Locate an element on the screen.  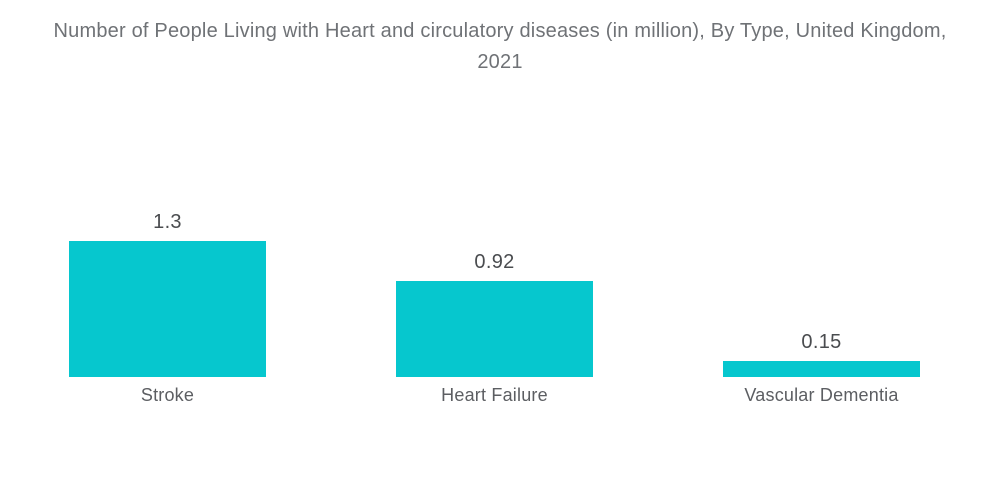
bar-heart-failure is located at coordinates (494, 329).